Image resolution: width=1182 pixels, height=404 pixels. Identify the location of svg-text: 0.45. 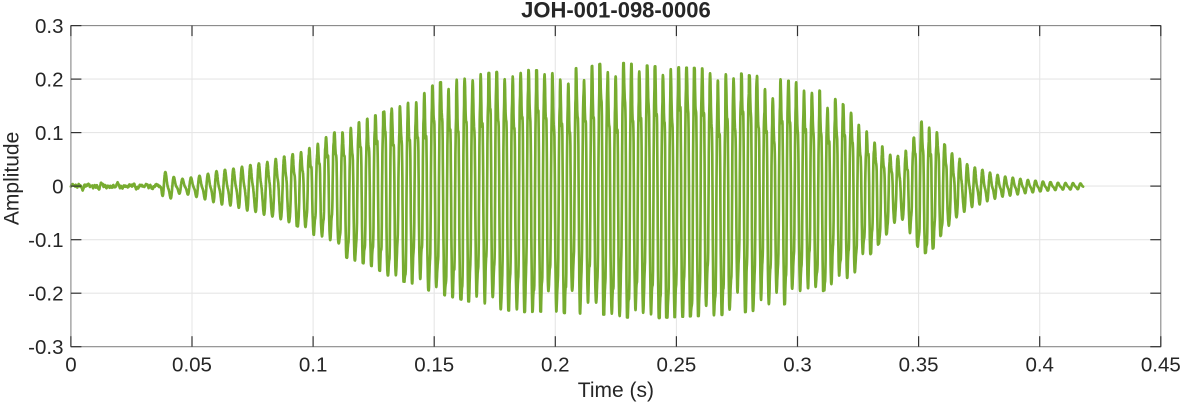
(1161, 365).